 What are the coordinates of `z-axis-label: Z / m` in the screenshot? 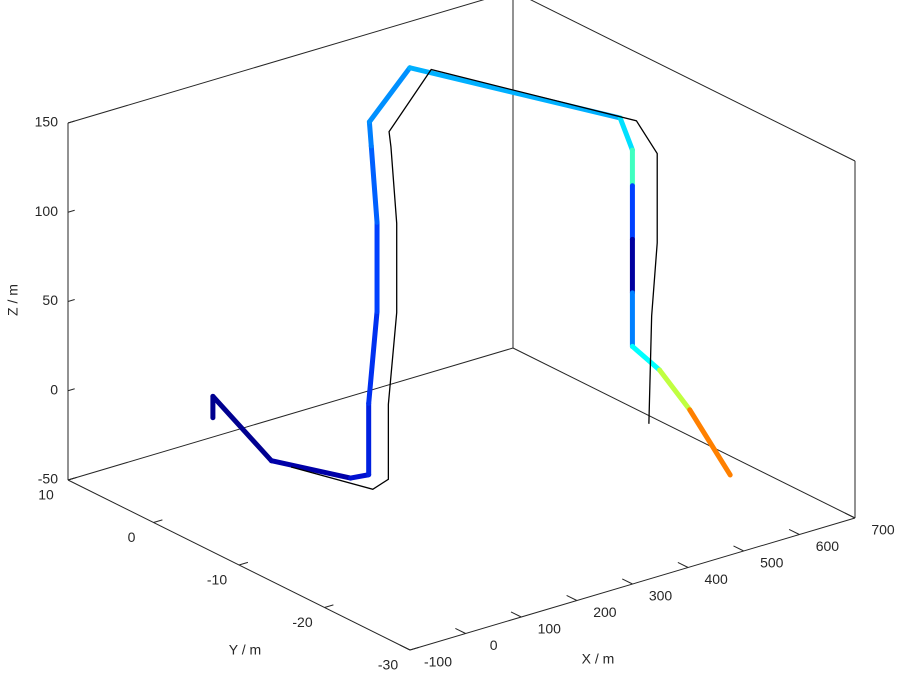 It's located at (13, 300).